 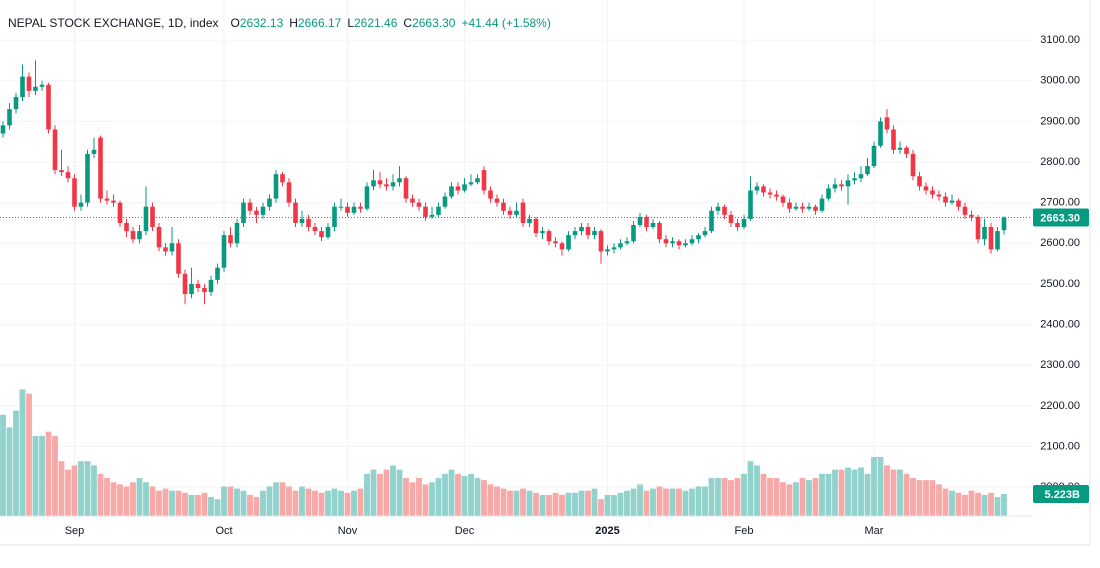 I want to click on ohlc-value: 2663.30, so click(x=434, y=23).